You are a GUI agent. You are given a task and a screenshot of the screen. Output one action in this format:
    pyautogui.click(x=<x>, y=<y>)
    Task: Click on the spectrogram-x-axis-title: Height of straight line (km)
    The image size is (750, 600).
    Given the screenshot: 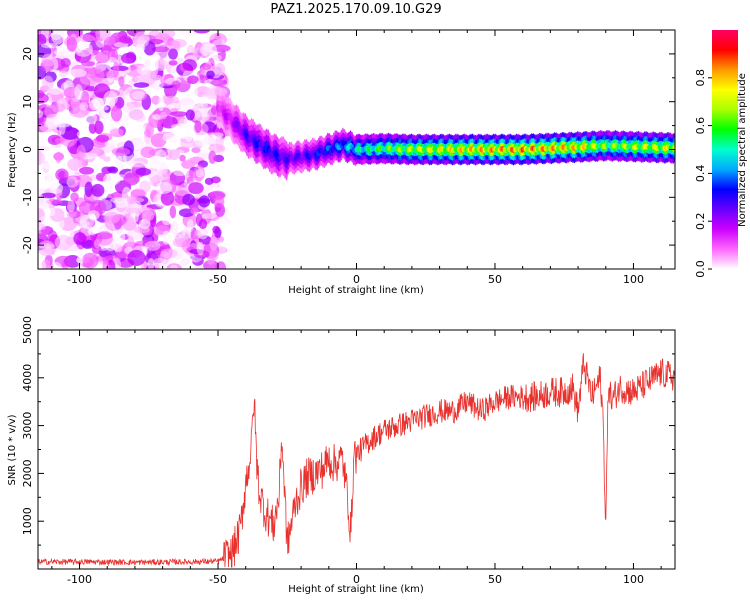 What is the action you would take?
    pyautogui.click(x=356, y=290)
    